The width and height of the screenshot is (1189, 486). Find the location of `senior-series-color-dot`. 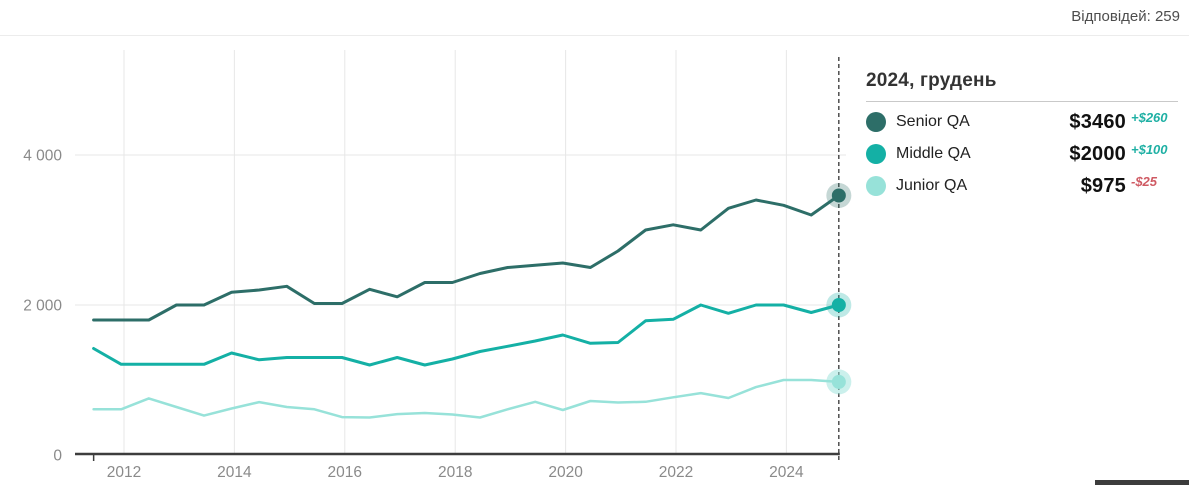

senior-series-color-dot is located at coordinates (876, 122).